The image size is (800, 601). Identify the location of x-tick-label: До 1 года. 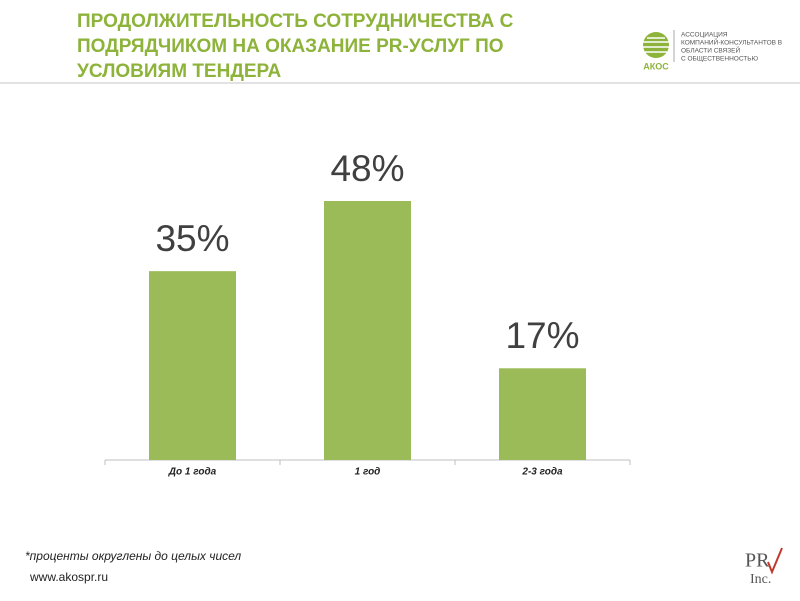
(192, 472).